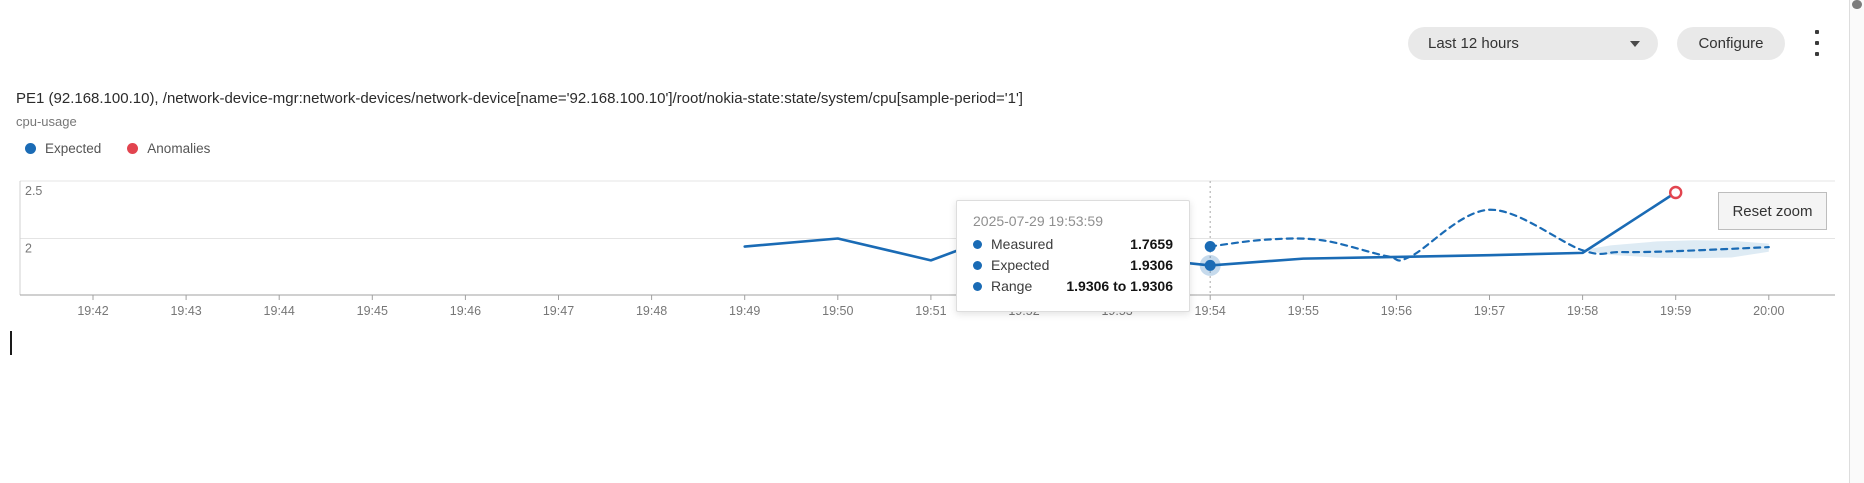  What do you see at coordinates (179, 148) in the screenshot?
I see `legend-label-anomalies: Anomalies` at bounding box center [179, 148].